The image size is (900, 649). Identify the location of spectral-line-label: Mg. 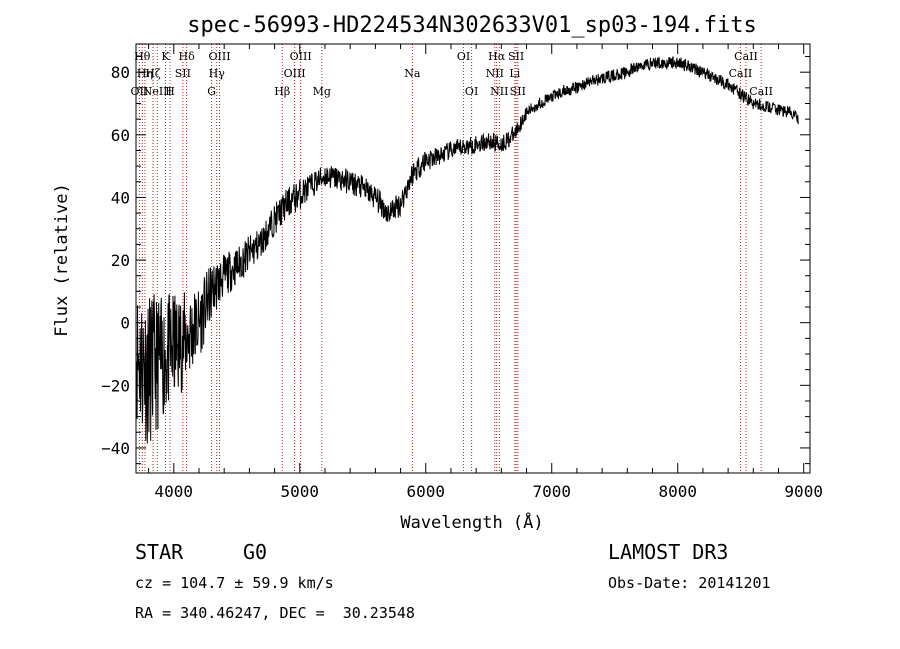
(322, 91).